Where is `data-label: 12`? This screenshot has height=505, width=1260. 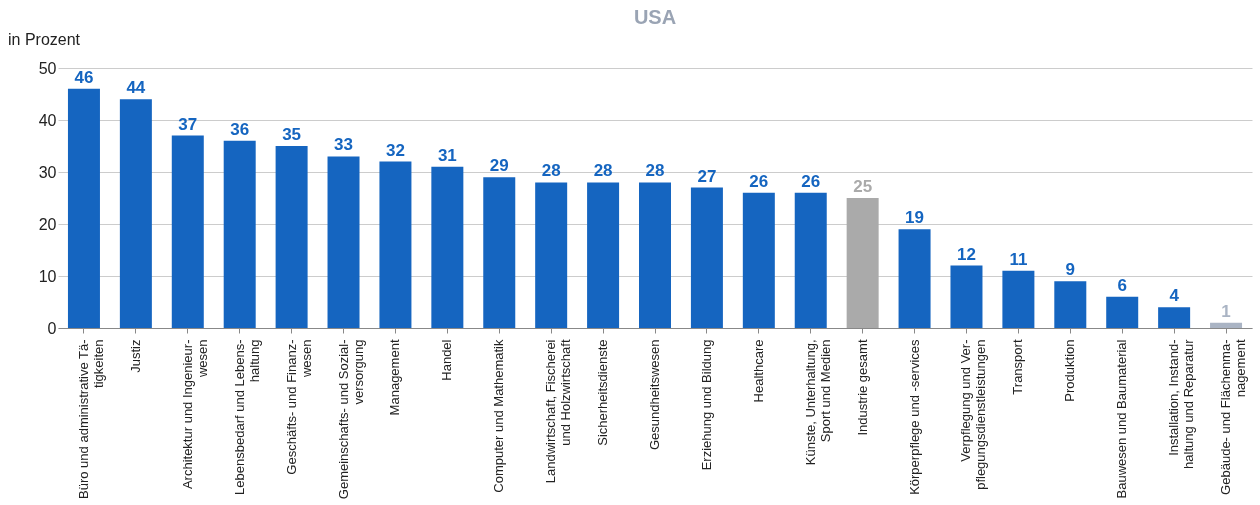
data-label: 12 is located at coordinates (966, 254).